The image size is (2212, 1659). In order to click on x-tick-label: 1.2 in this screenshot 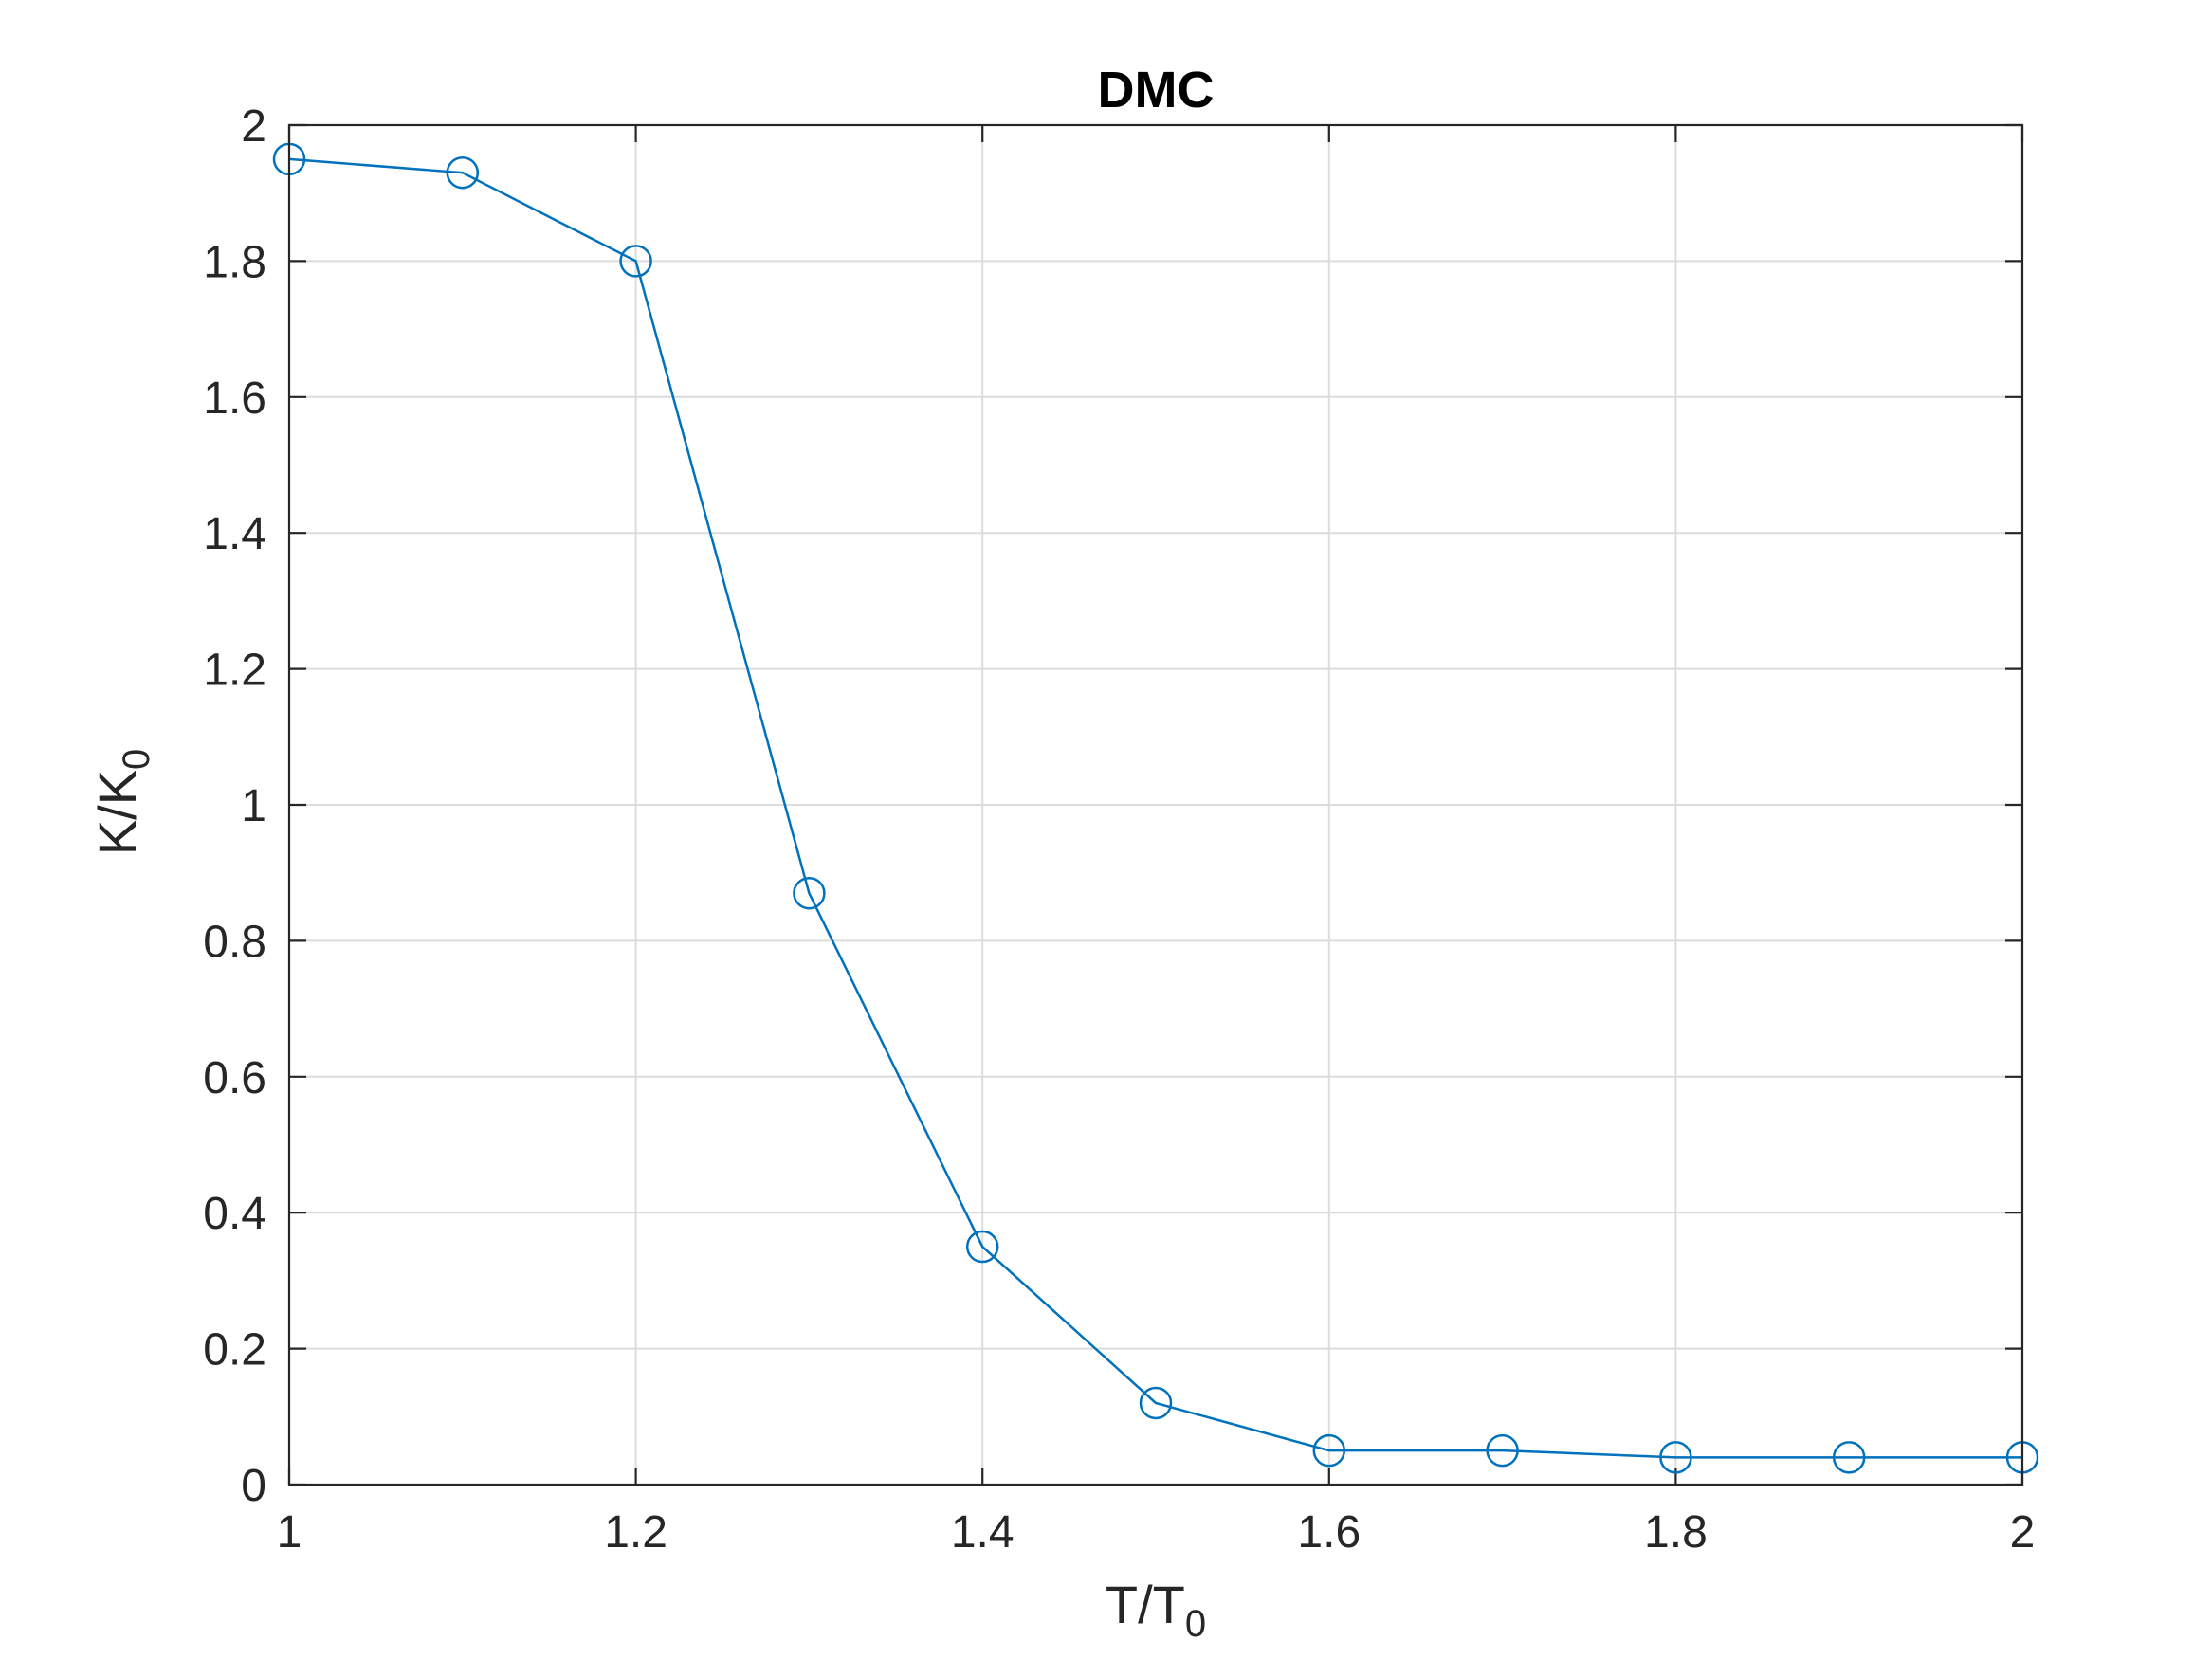, I will do `click(635, 1532)`.